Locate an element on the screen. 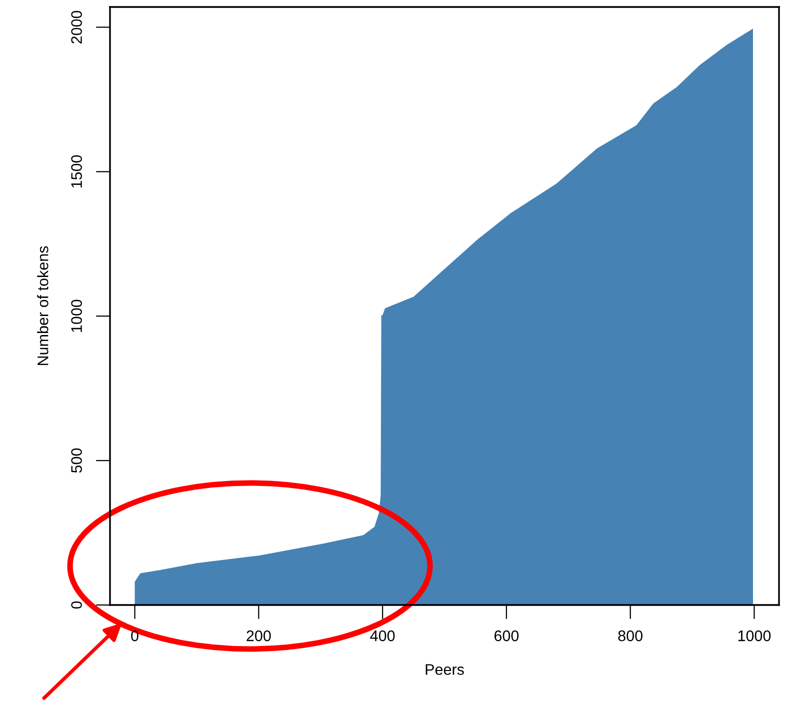 The width and height of the screenshot is (793, 701). y-axis-title: Number of tokens is located at coordinates (42, 306).